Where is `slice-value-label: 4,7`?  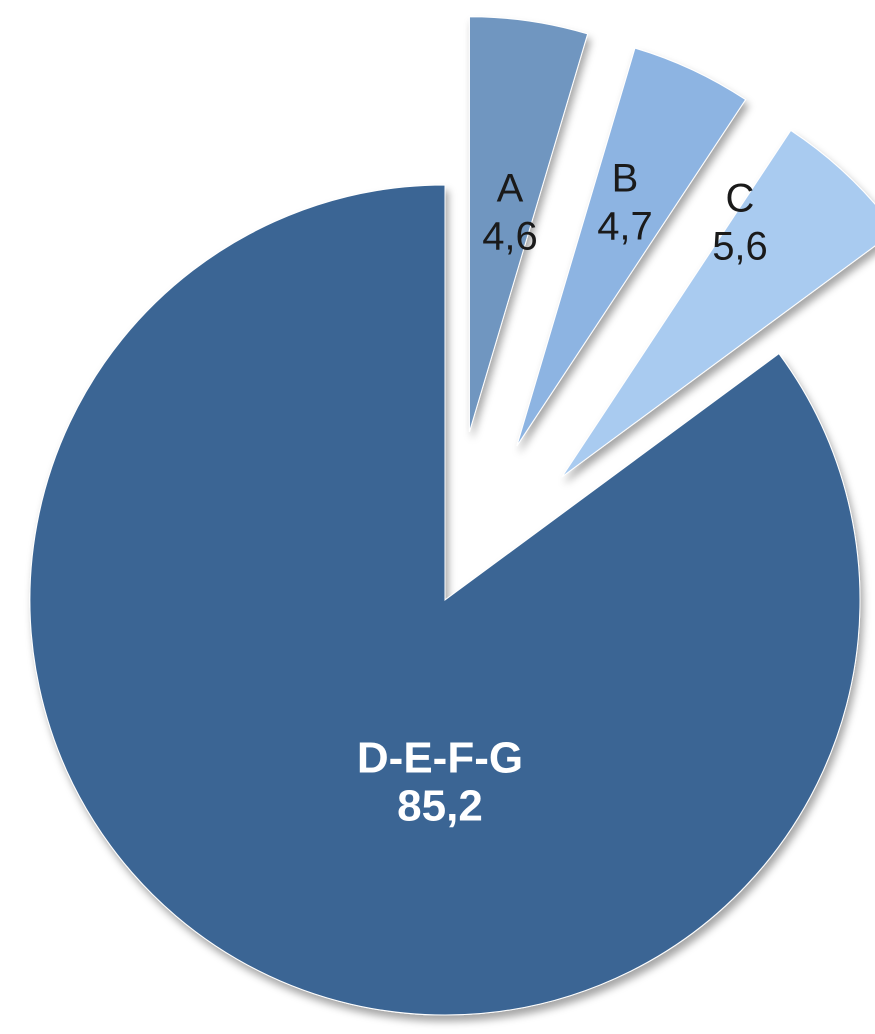
slice-value-label: 4,7 is located at coordinates (625, 227).